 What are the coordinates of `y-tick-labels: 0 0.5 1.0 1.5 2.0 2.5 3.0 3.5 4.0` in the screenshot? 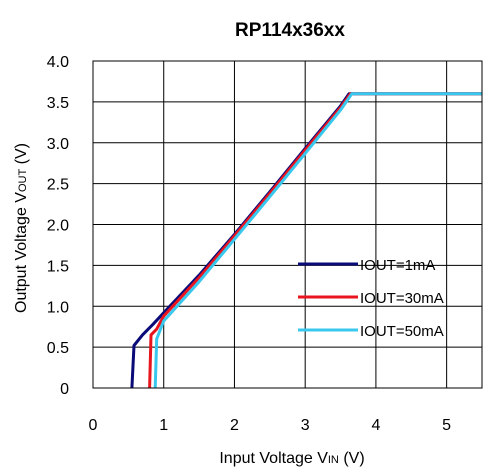 It's located at (58, 226).